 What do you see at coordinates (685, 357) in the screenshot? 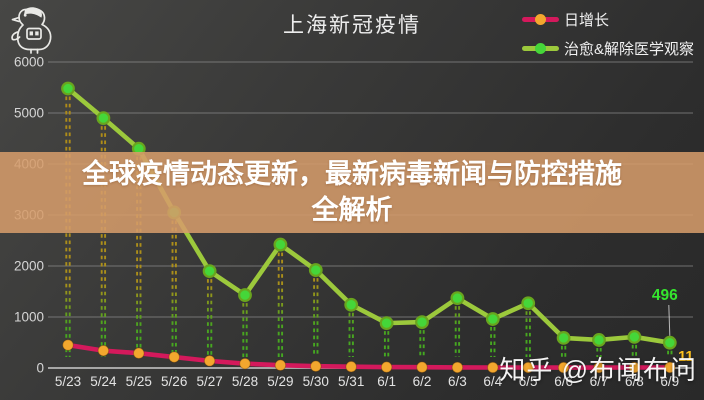
I see `annotation-red-last-value: 11` at bounding box center [685, 357].